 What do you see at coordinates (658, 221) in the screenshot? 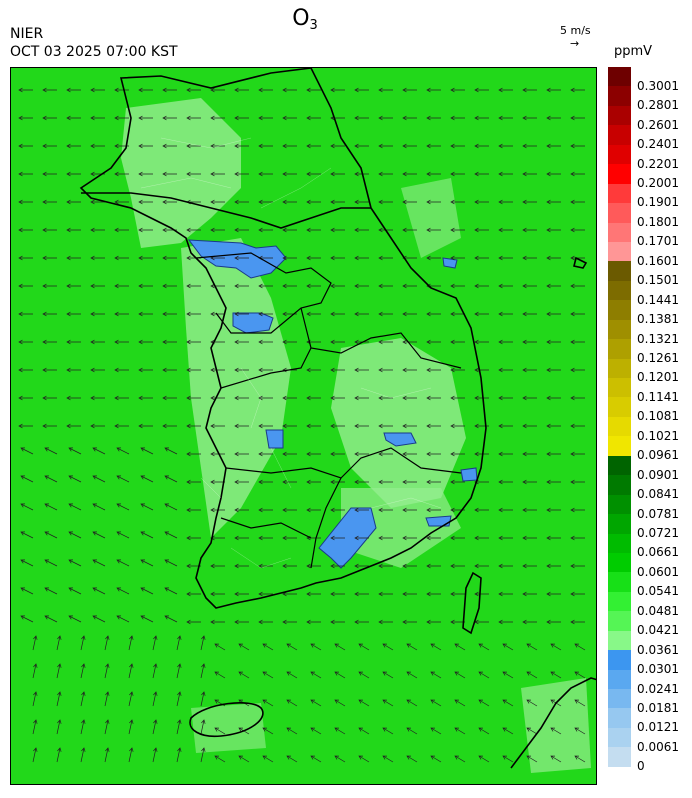
I see `legend-tick: 0.1801` at bounding box center [658, 221].